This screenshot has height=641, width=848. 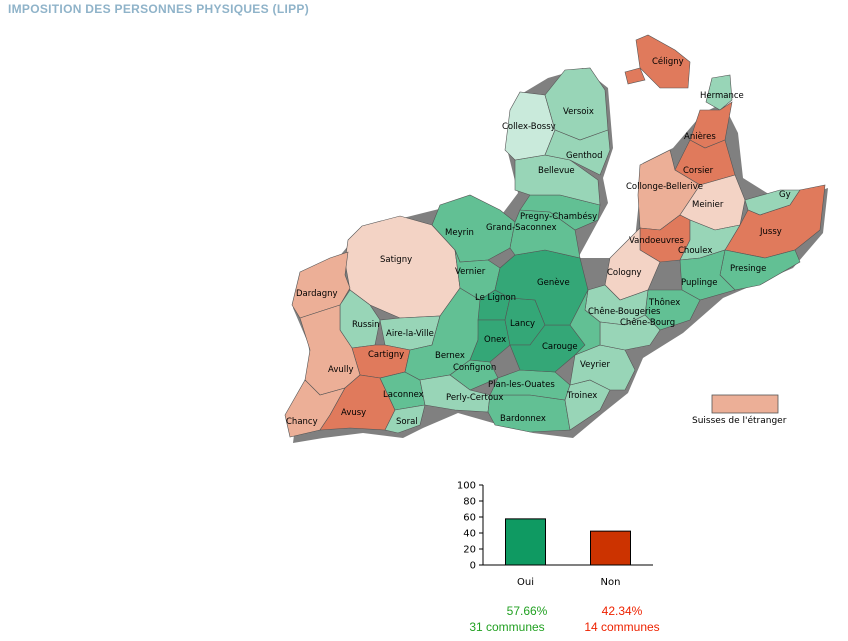 What do you see at coordinates (321, 285) in the screenshot?
I see `region-dardagny` at bounding box center [321, 285].